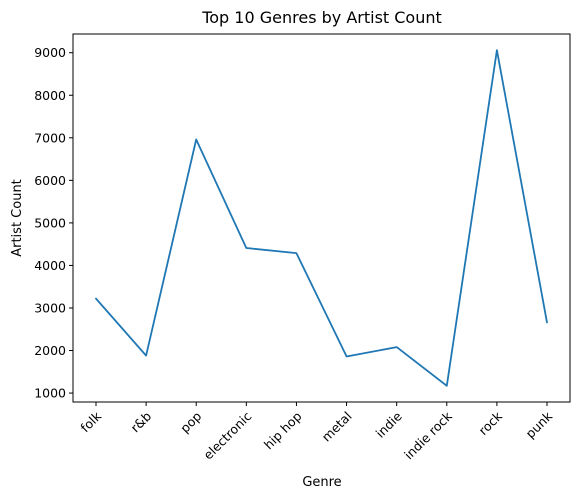  What do you see at coordinates (50, 307) in the screenshot?
I see `y-tick-label: 3000` at bounding box center [50, 307].